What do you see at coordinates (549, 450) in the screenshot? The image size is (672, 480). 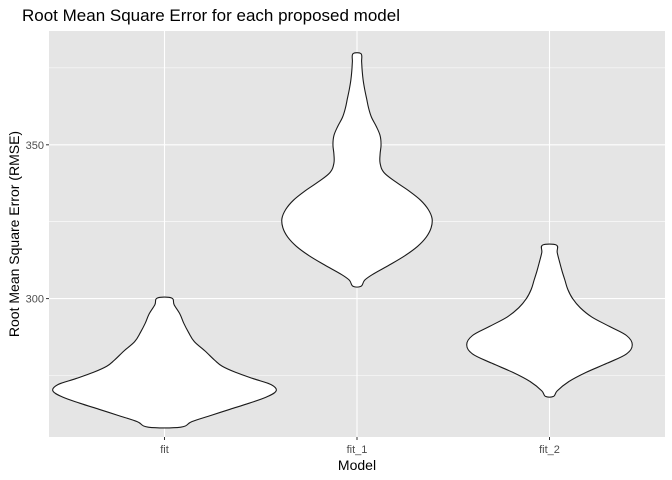 I see `x-tick-label: fit_2` at bounding box center [549, 450].